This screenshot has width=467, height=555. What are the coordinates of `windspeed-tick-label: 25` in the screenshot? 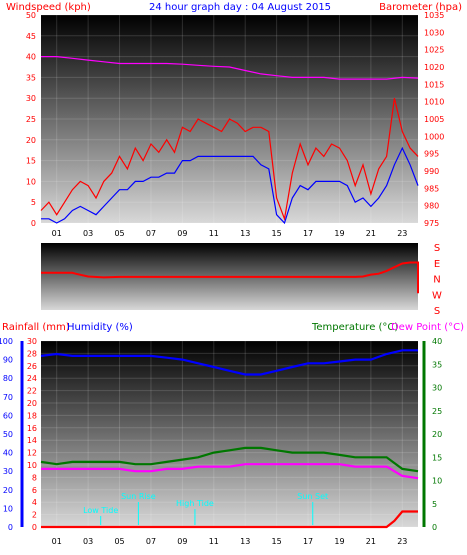 It's located at (31, 119).